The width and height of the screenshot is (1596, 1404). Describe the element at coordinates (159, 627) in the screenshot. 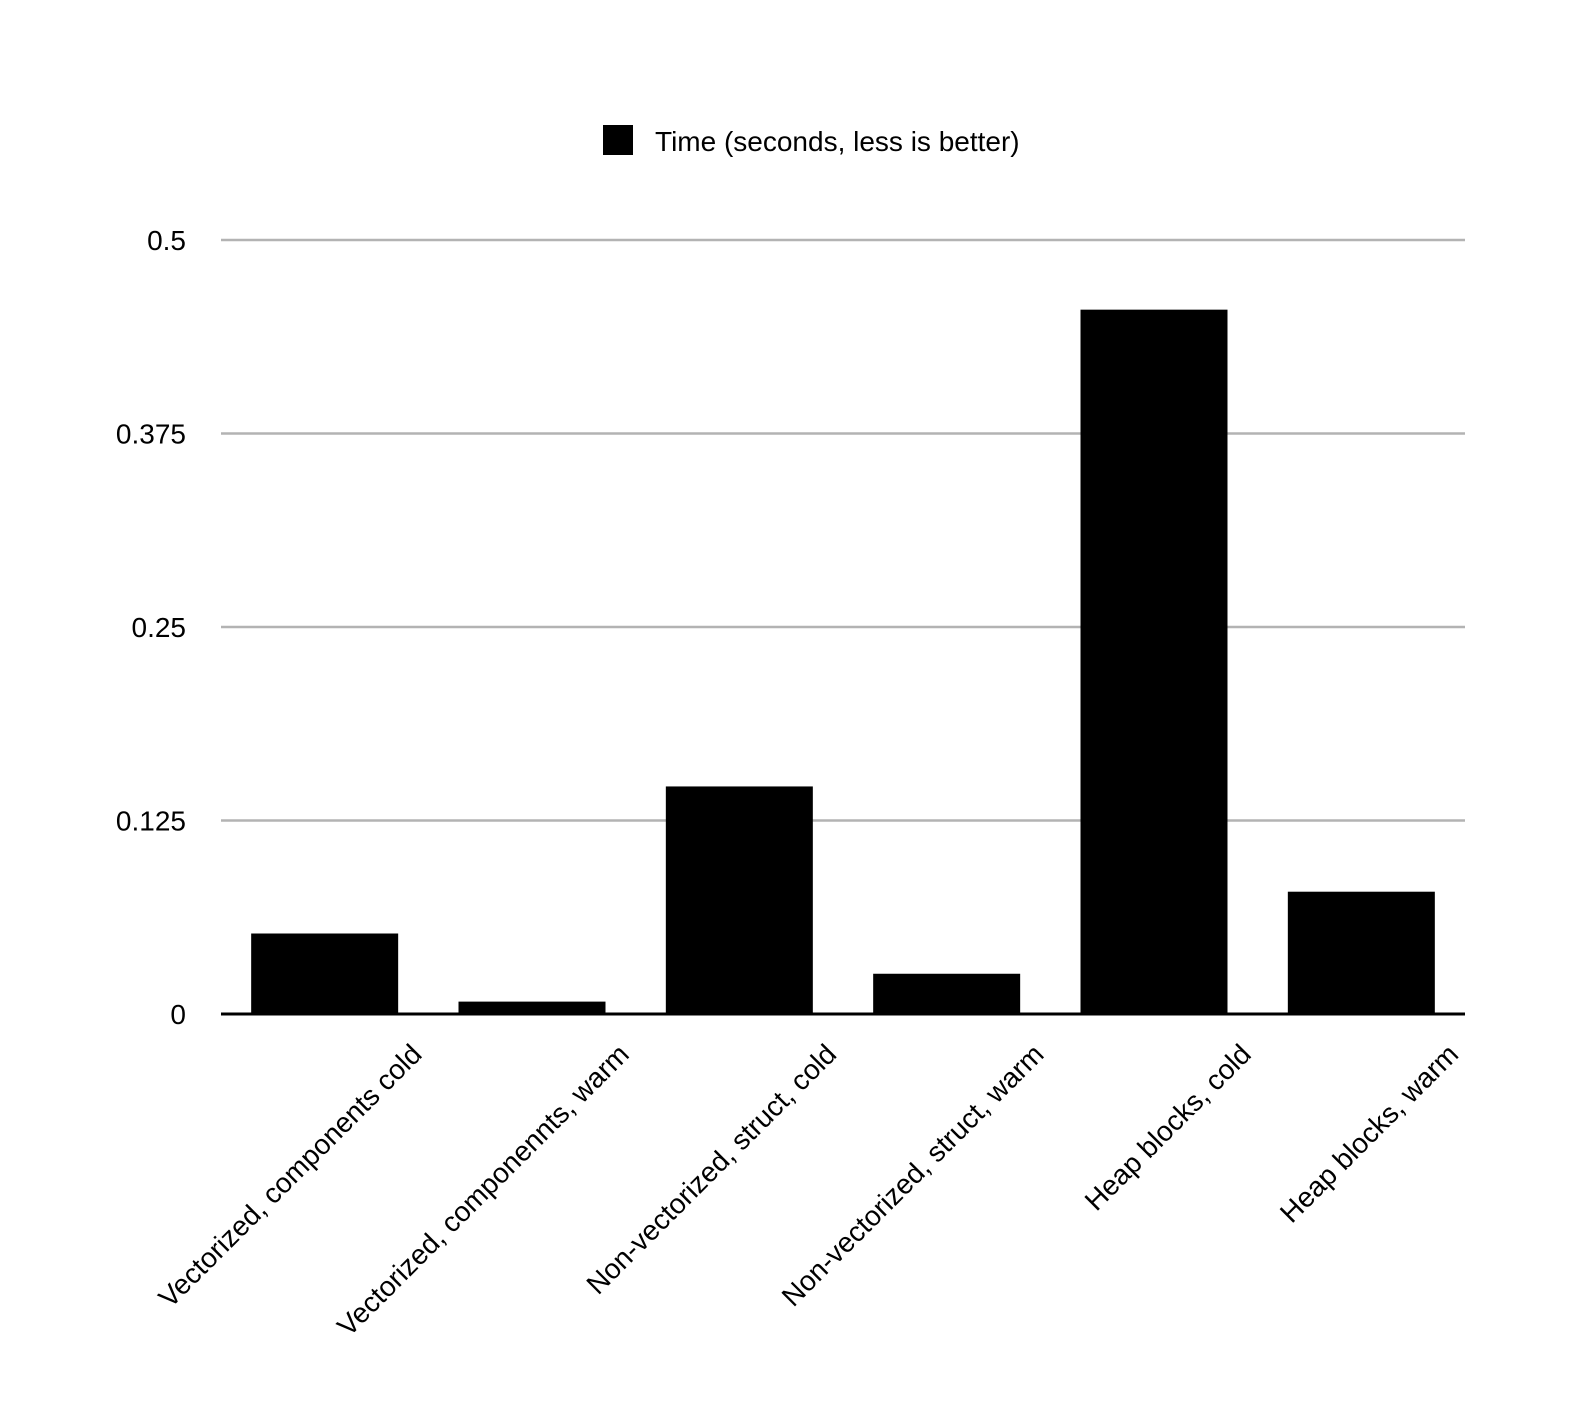

I see `y-tick-label: 0.25` at that location.